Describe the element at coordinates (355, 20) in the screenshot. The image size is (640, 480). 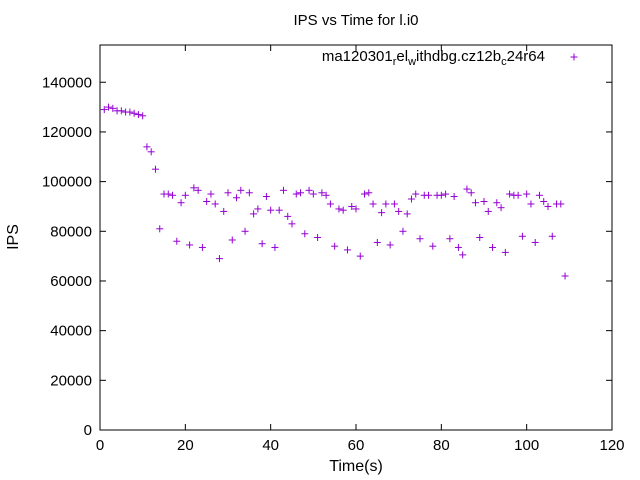
I see `chart-title: IPS vs Time for l.i0` at that location.